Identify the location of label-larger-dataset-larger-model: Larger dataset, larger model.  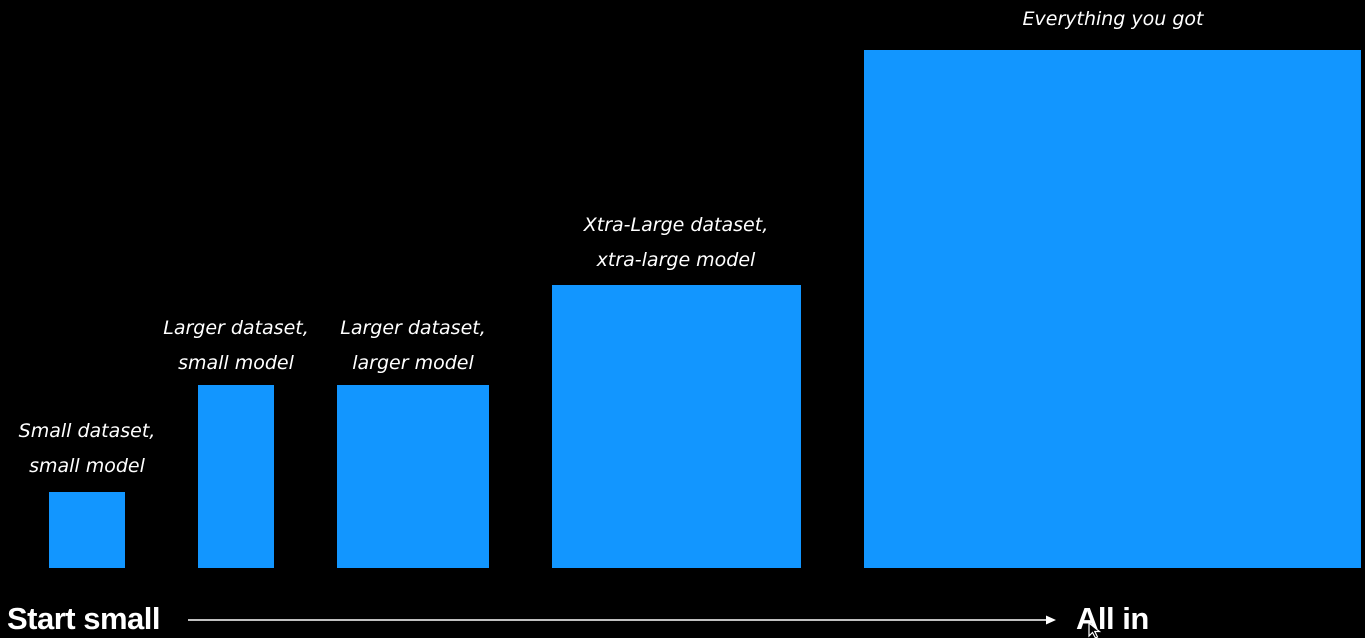
(413, 346).